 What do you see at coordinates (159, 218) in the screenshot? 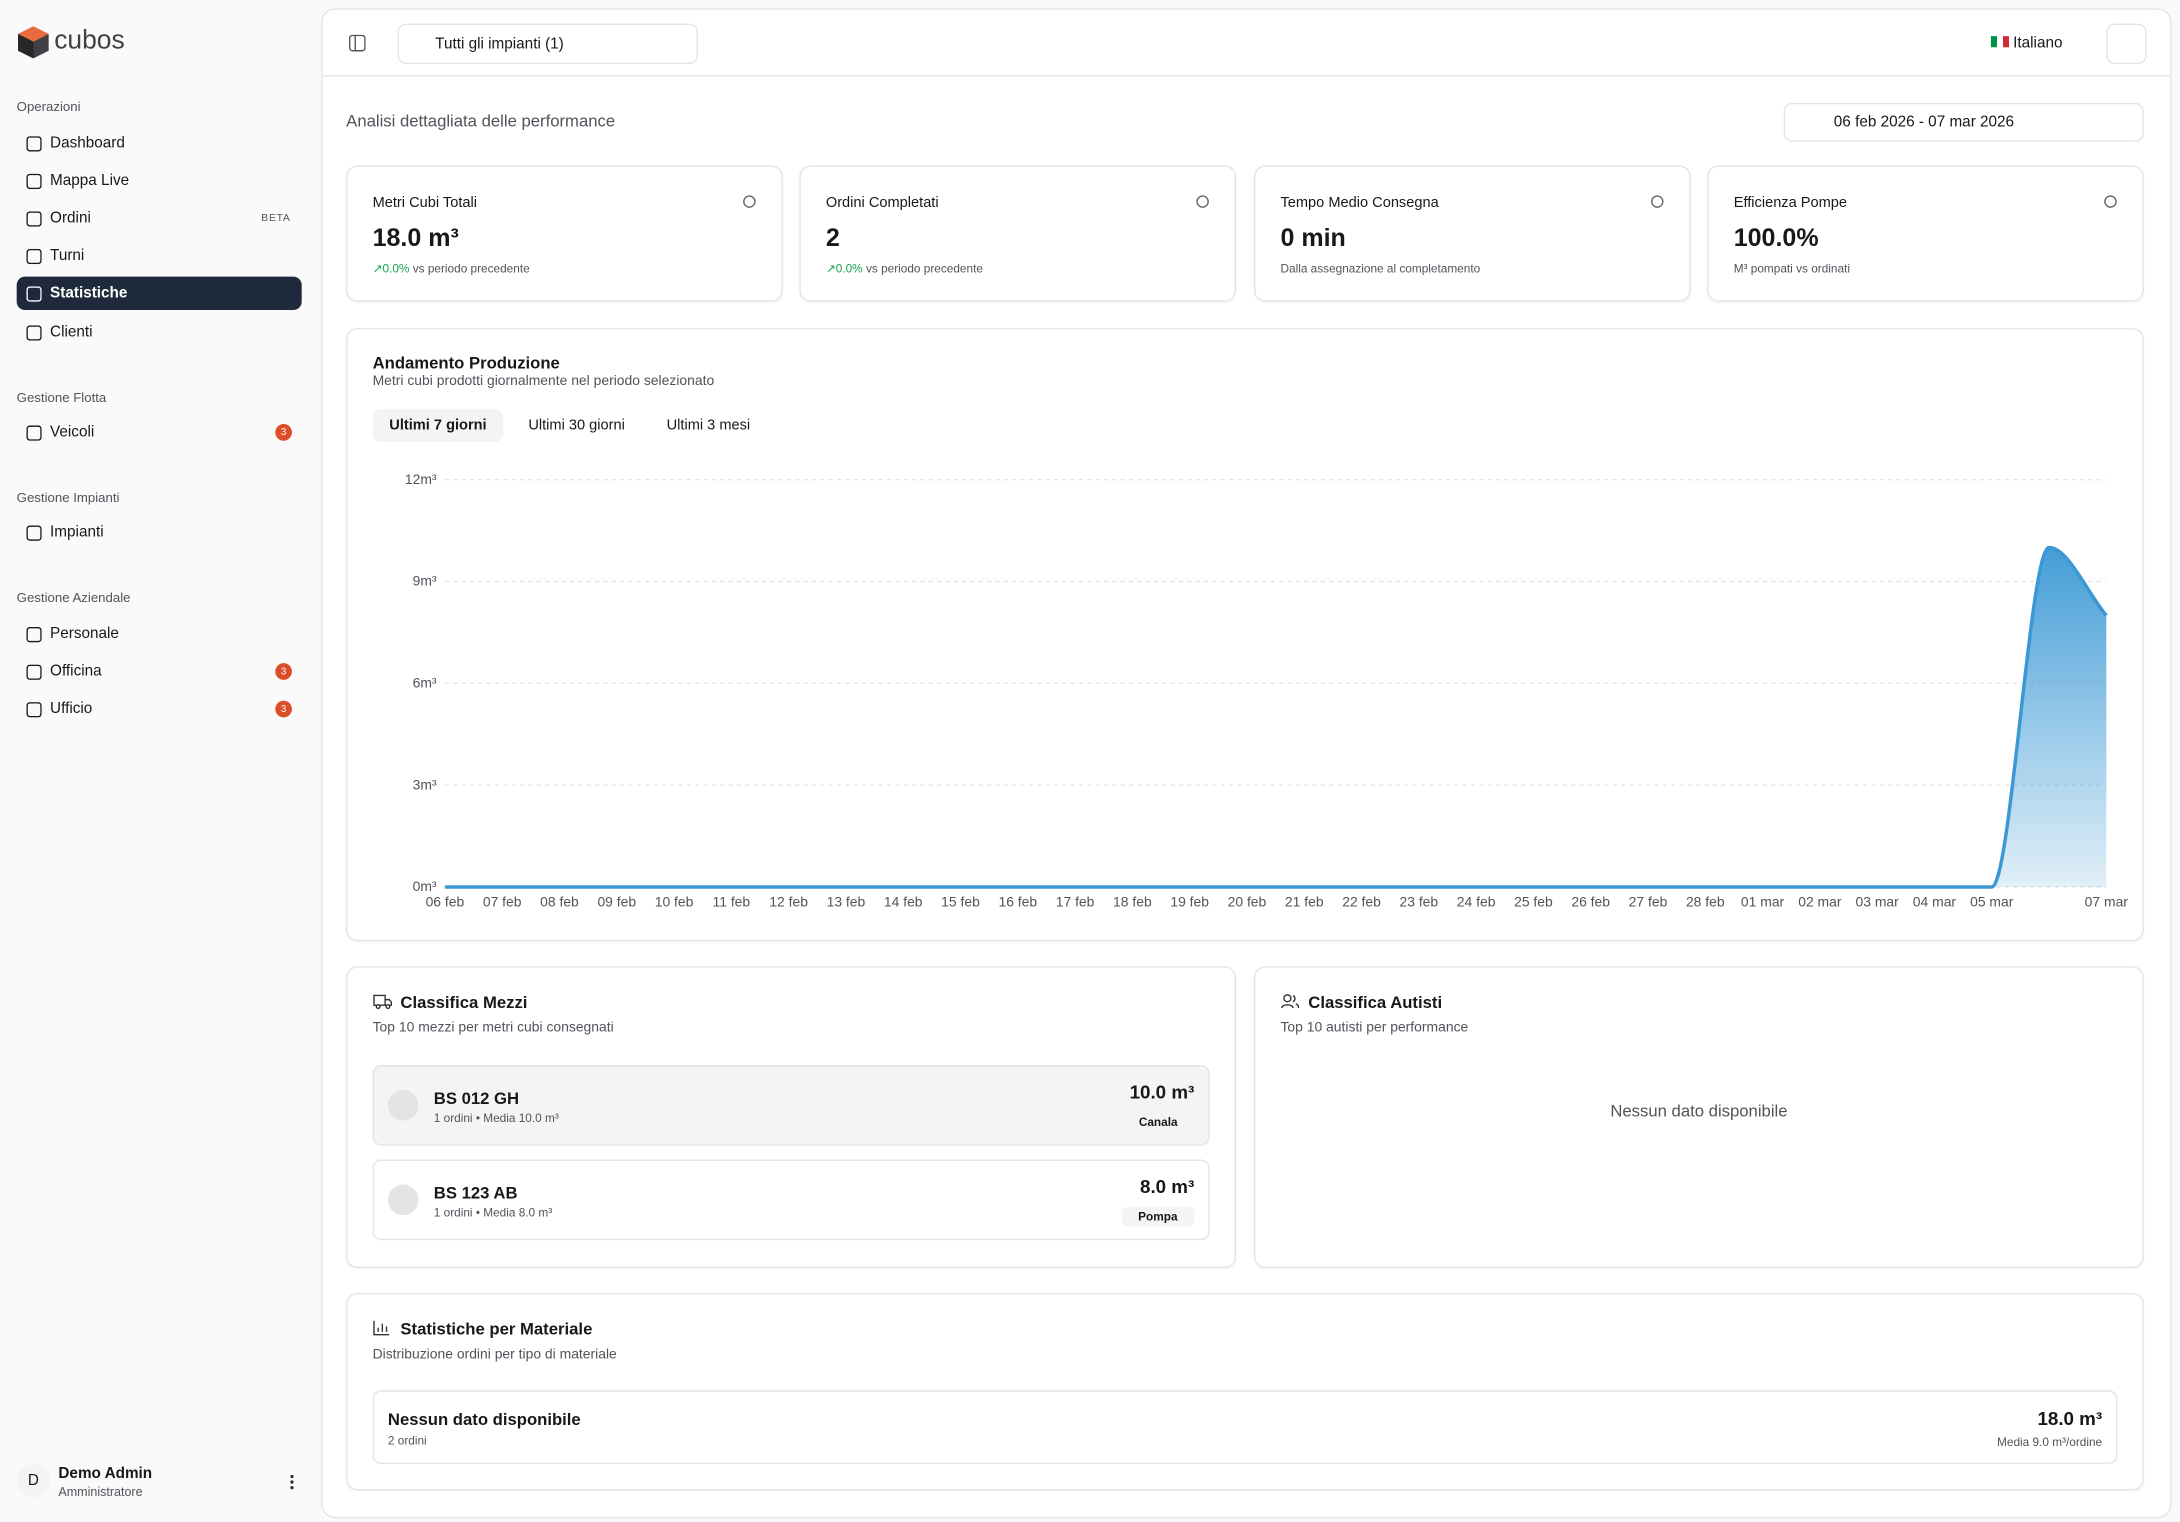
I see `nav-item: Ordini BETA` at bounding box center [159, 218].